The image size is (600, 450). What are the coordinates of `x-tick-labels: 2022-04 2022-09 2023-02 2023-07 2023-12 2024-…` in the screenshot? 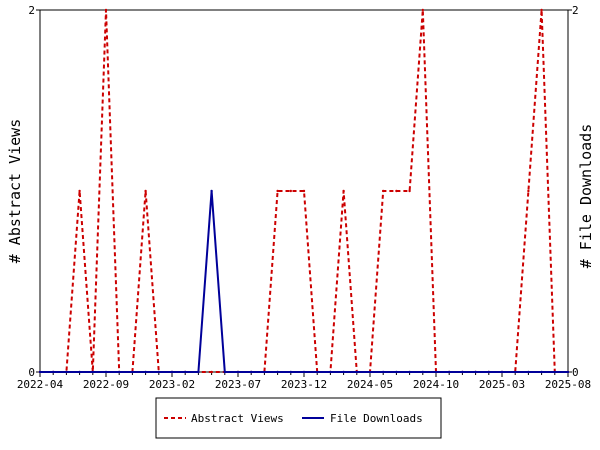 It's located at (304, 384).